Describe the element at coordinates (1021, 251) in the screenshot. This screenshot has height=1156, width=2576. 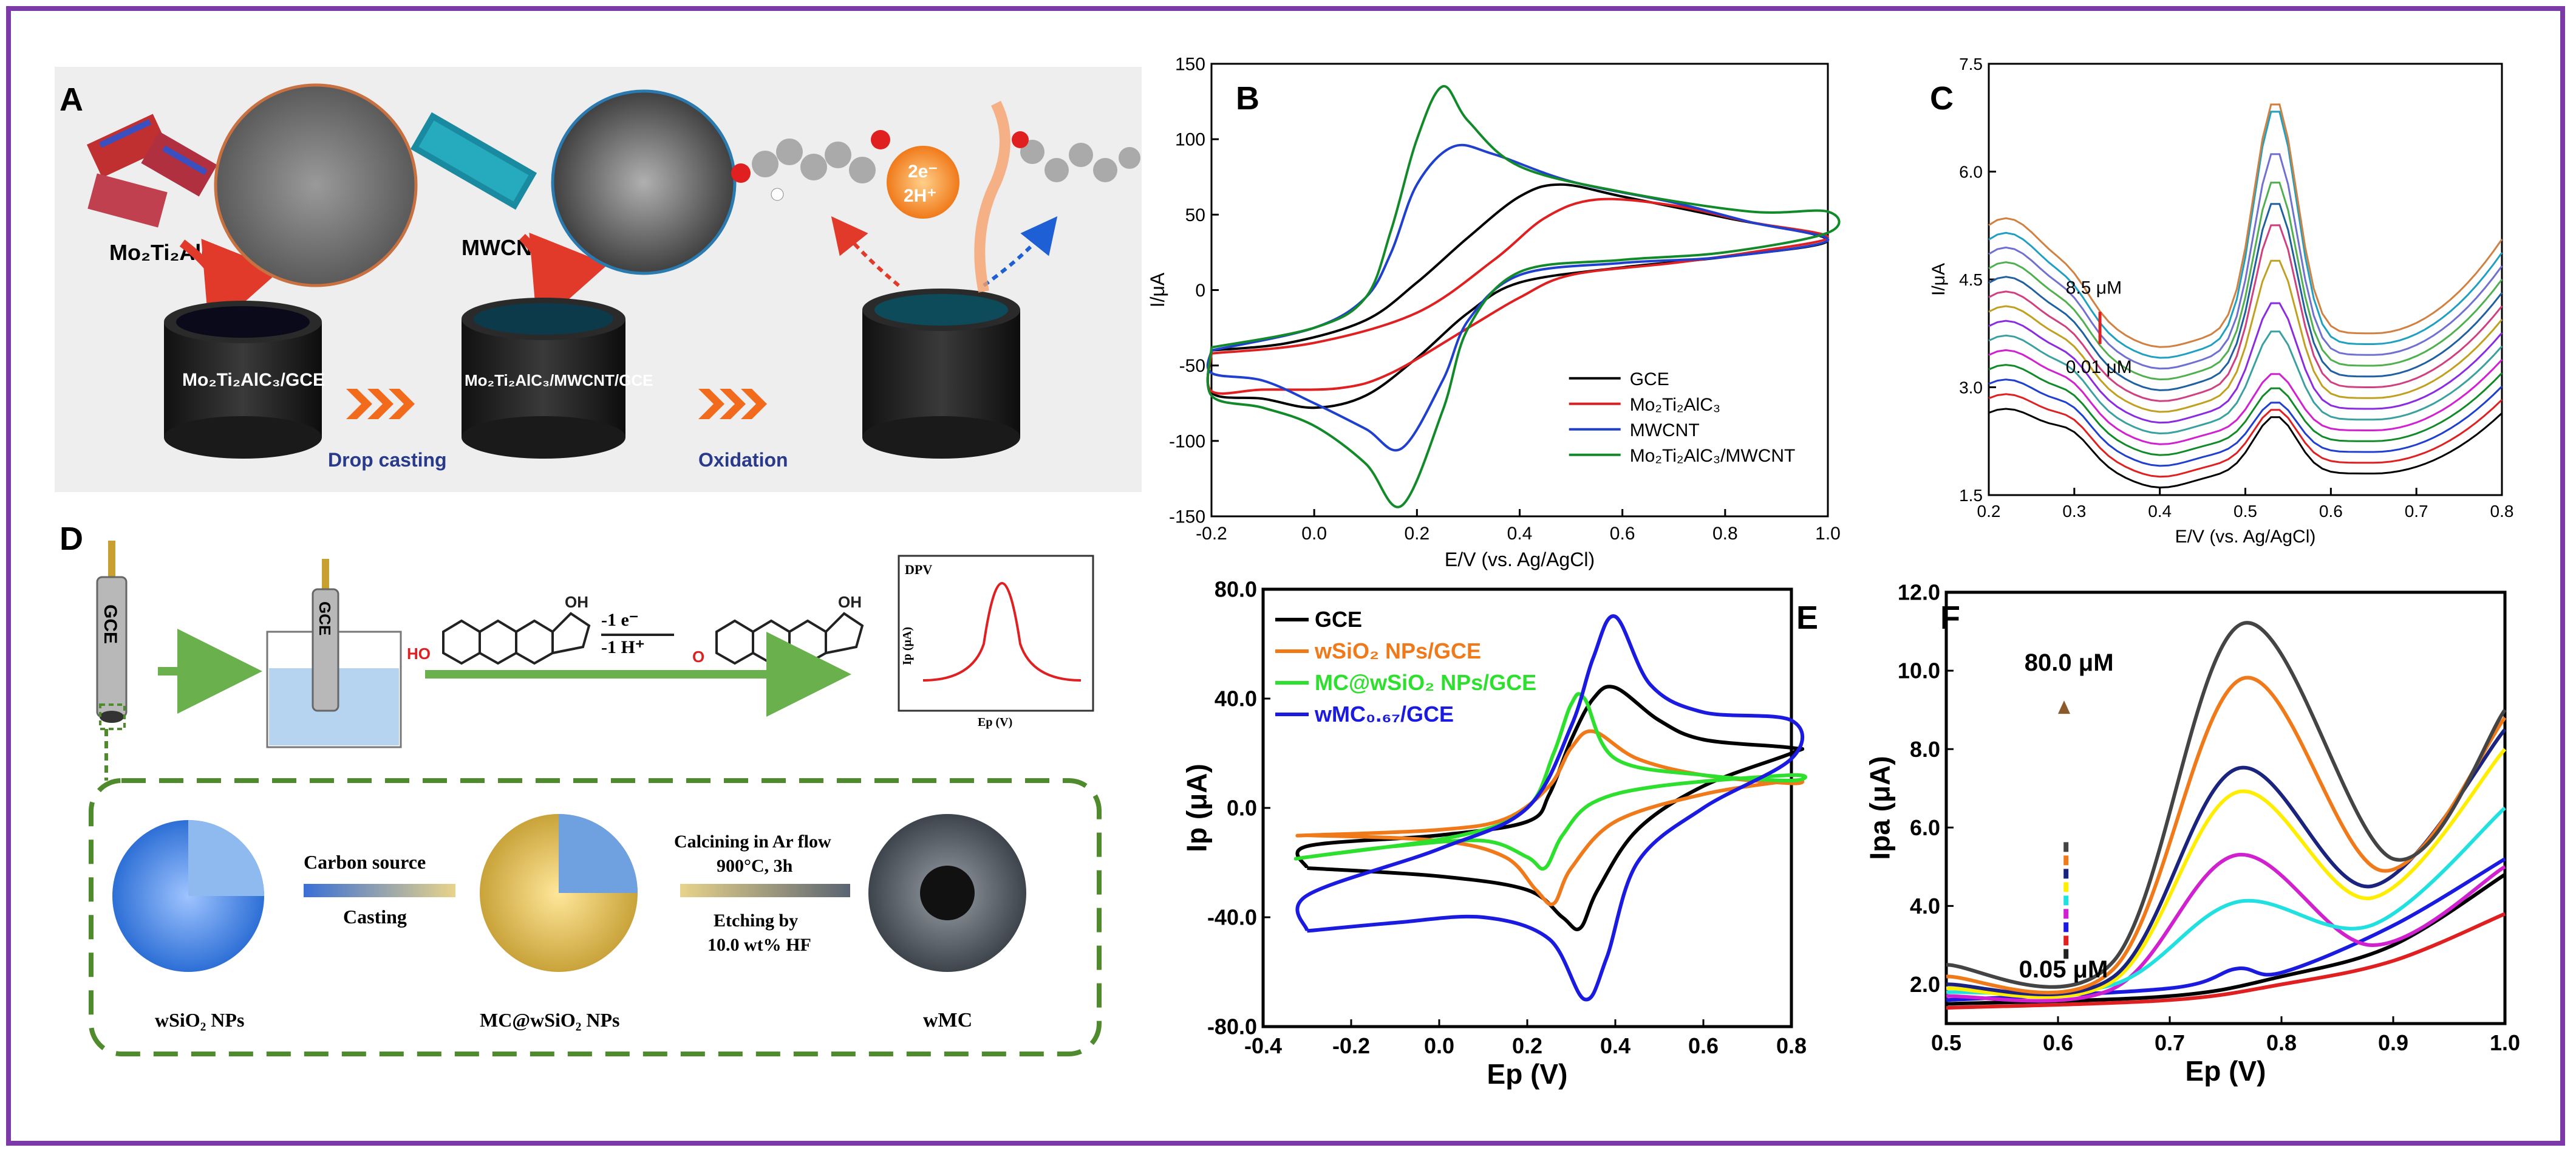
I see `arrow-reactant` at that location.